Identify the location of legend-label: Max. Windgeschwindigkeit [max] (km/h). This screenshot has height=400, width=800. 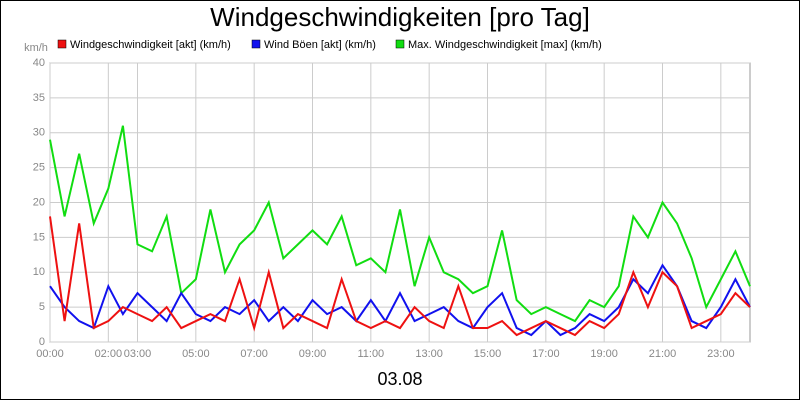
(505, 45).